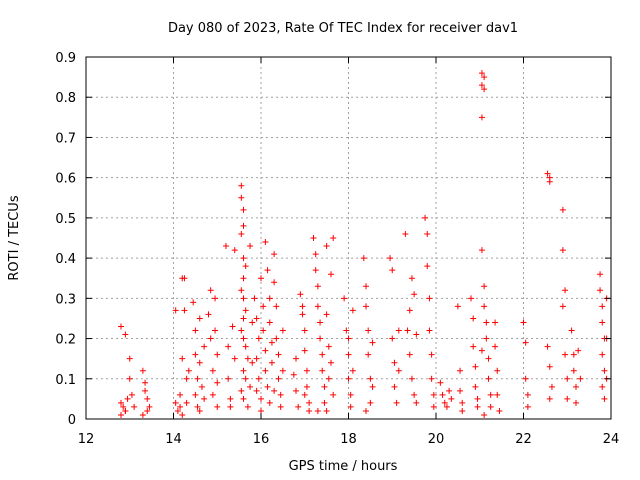 This screenshot has width=640, height=480. What do you see at coordinates (65, 138) in the screenshot?
I see `y-tick-label: 0.7` at bounding box center [65, 138].